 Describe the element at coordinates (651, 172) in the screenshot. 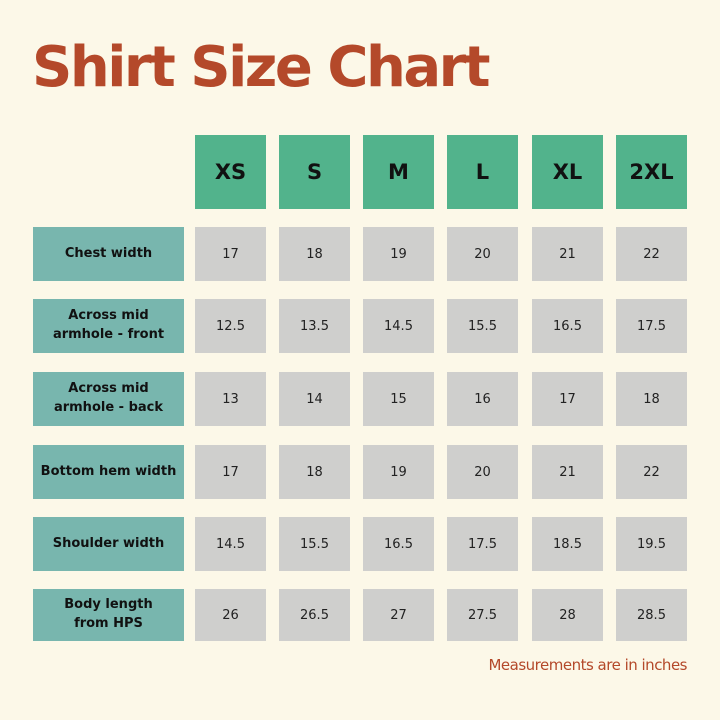

I see `size-header-2xl: 2XL` at that location.